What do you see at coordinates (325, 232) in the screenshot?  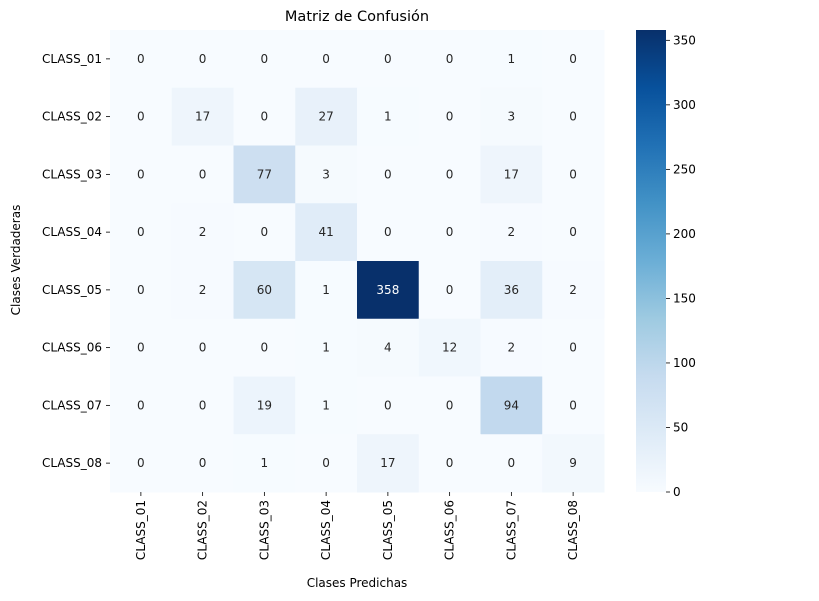 I see `cell-value-label: 41` at bounding box center [325, 232].